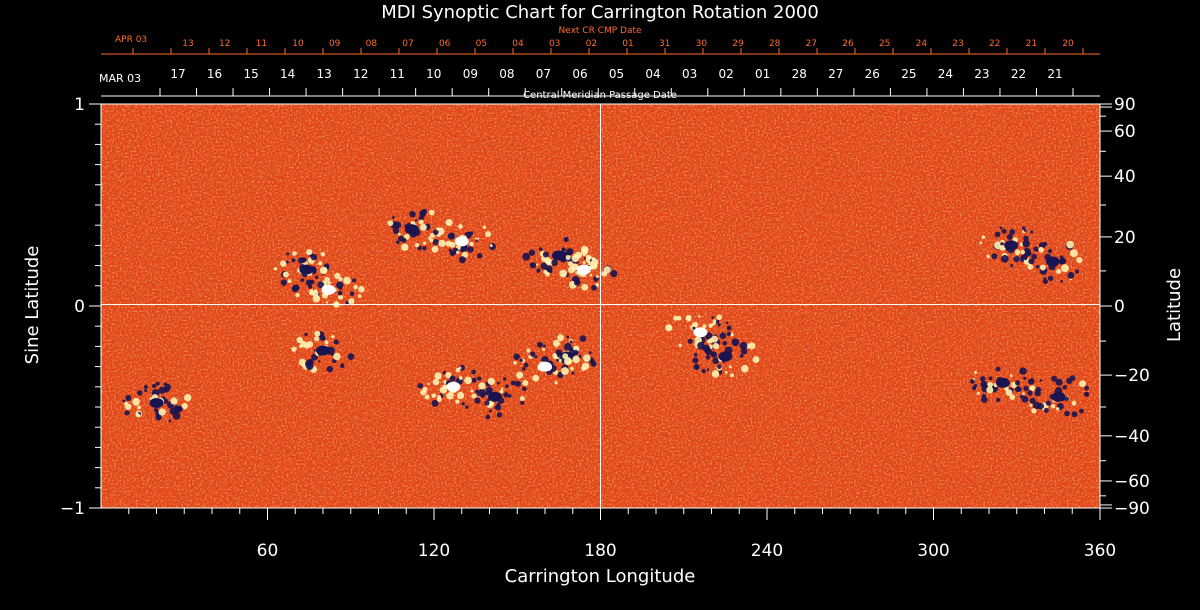  Describe the element at coordinates (872, 74) in the screenshot. I see `top-axis-date: 26` at that location.